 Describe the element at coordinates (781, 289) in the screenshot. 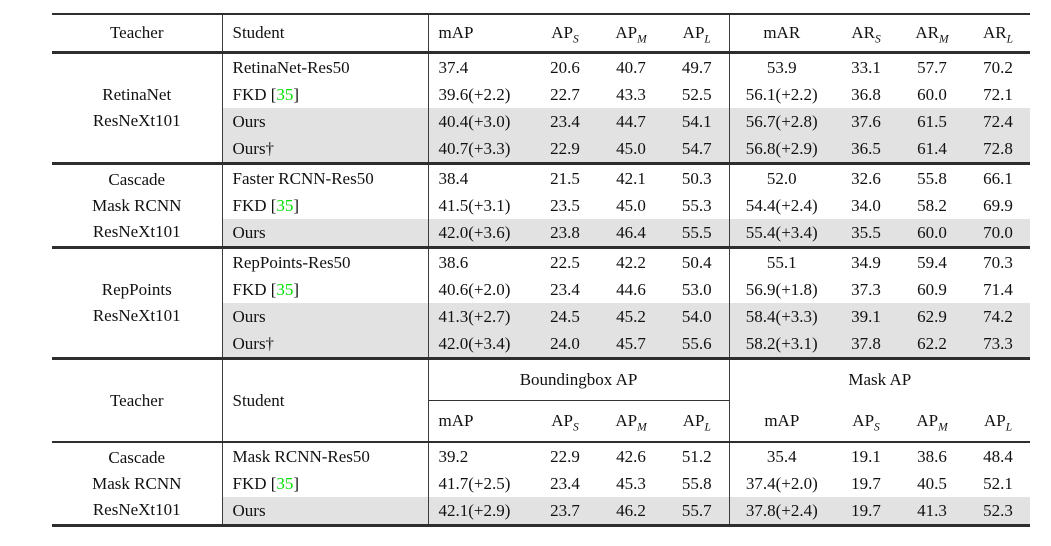

I see `metric-value-cell: 56.9(+1.8)` at that location.